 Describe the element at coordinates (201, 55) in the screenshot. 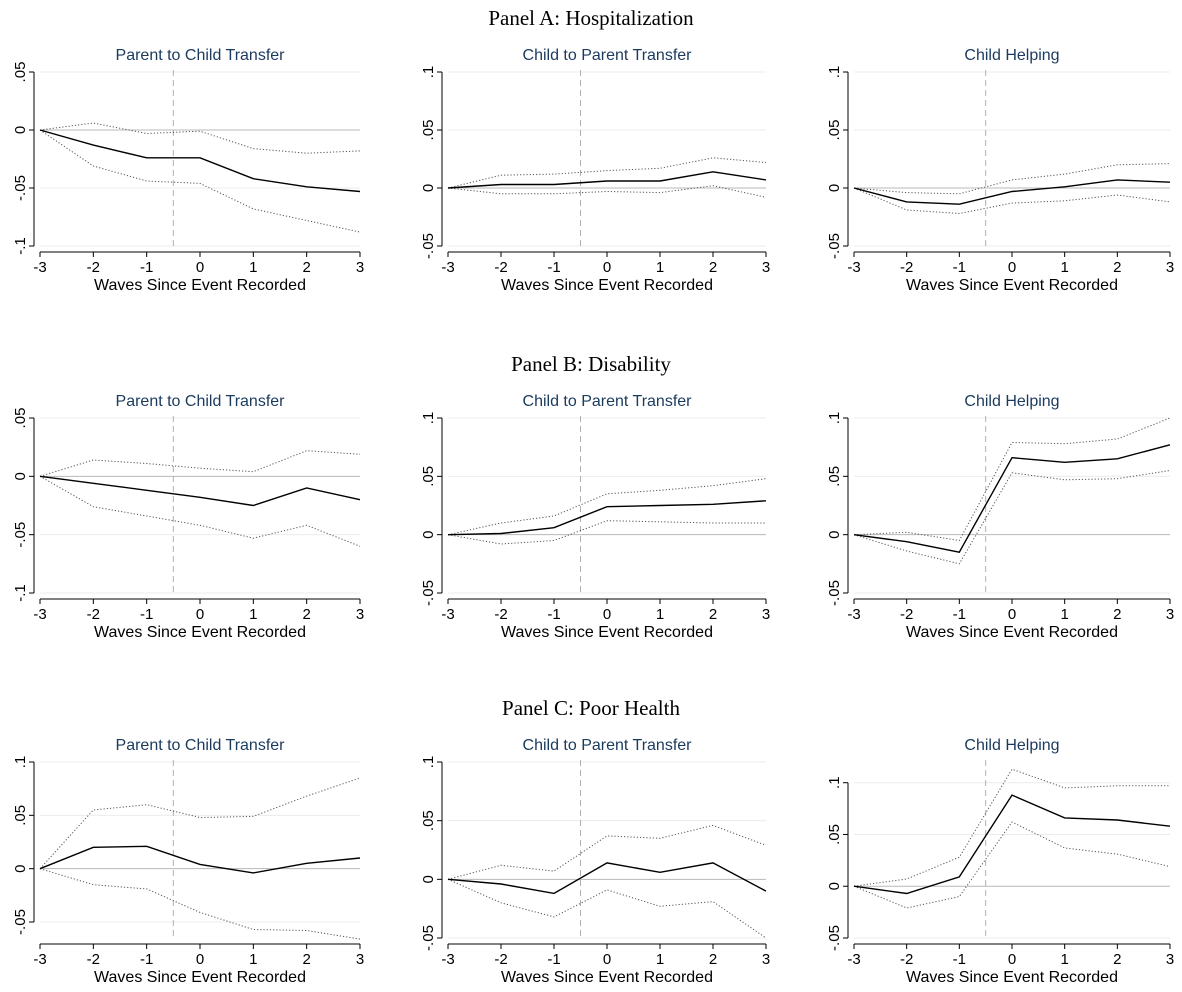

I see `subplot-title: Parent to Child Transfer` at that location.